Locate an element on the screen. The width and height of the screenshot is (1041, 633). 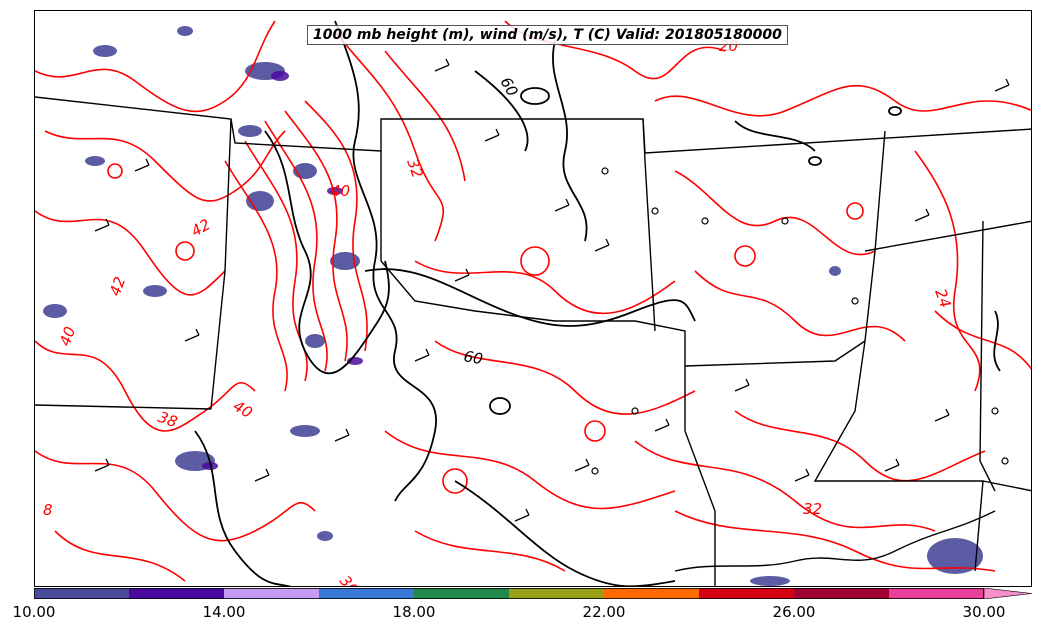
temp-label: 36 is located at coordinates (349, 579).